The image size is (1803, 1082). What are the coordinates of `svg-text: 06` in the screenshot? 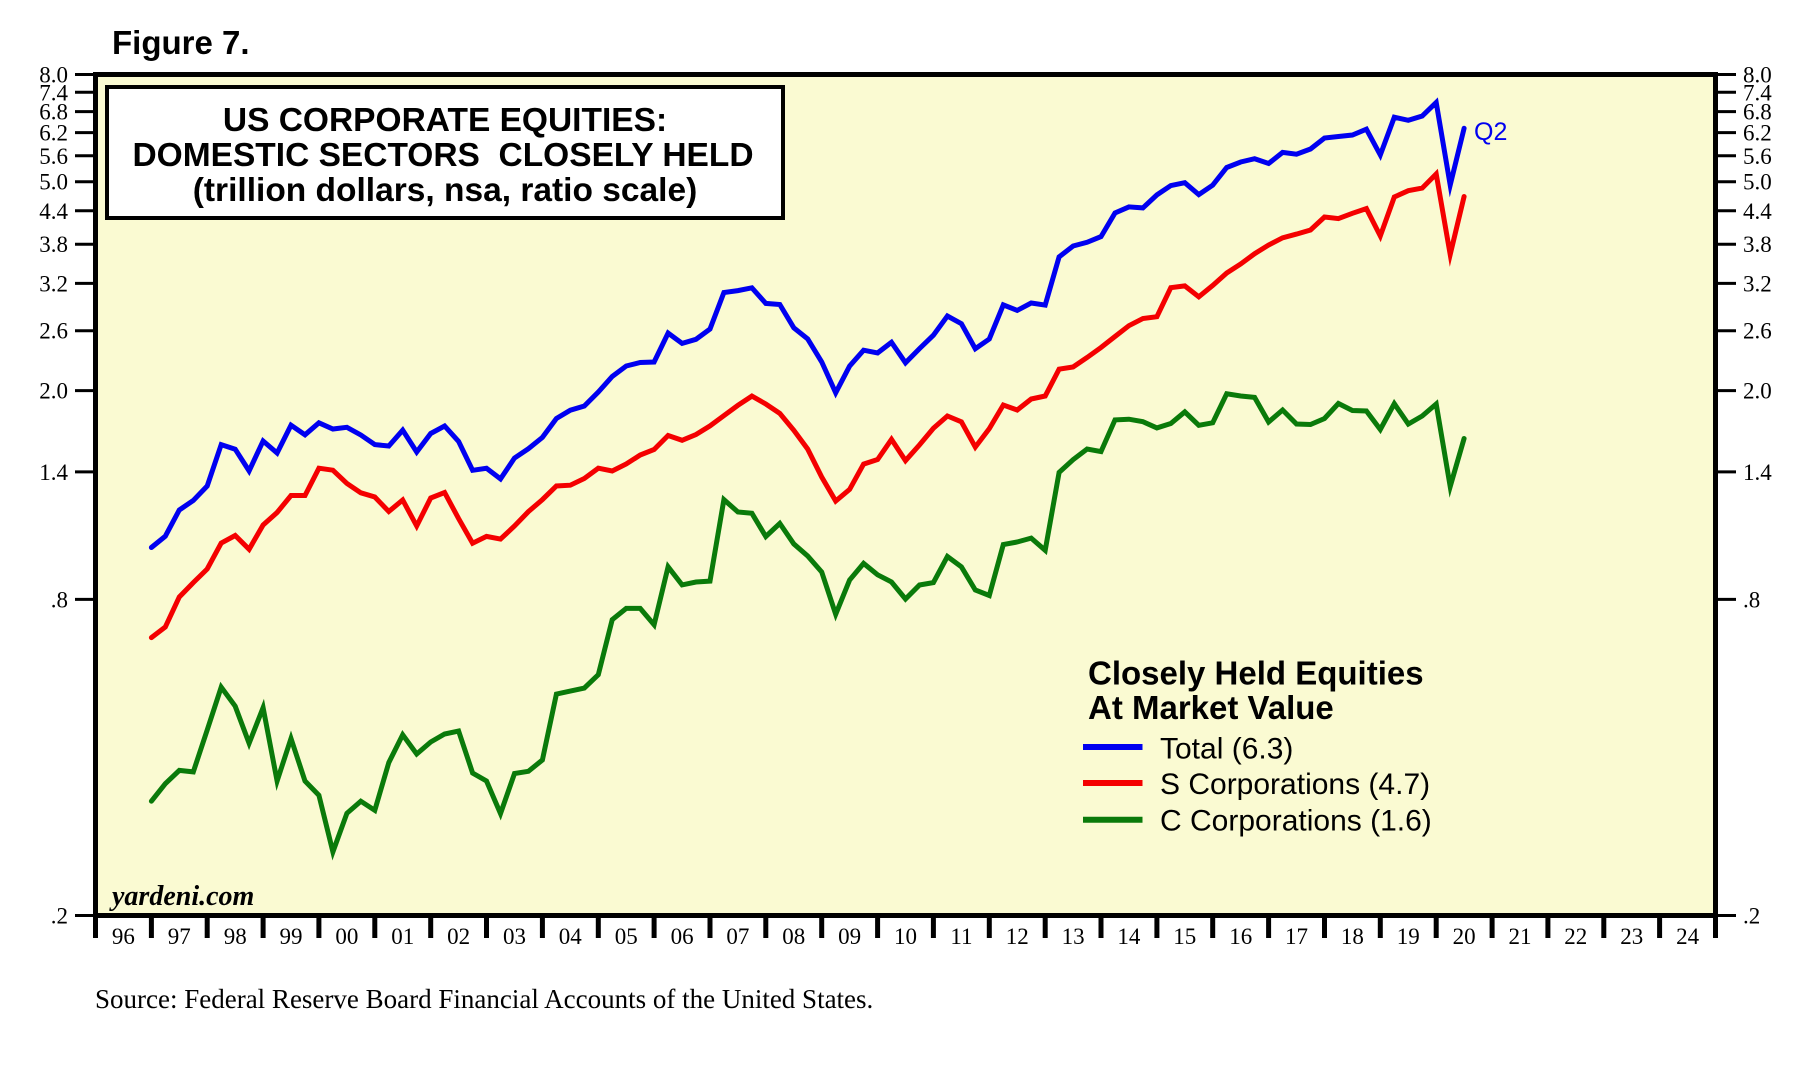 It's located at (682, 936).